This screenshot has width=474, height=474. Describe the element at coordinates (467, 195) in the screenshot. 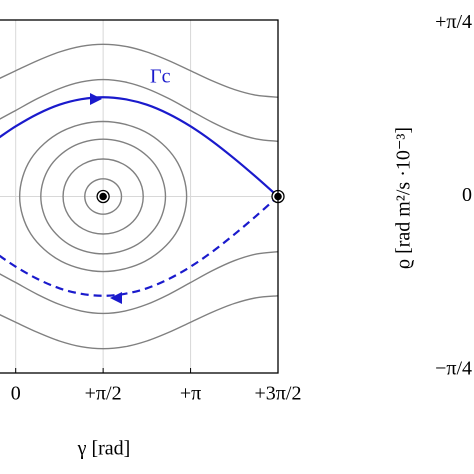

I see `y-tick-label: 0` at that location.